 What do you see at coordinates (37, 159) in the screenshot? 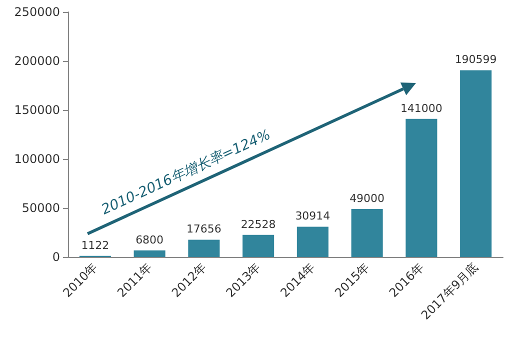
I see `y-tick-label: 100000` at bounding box center [37, 159].